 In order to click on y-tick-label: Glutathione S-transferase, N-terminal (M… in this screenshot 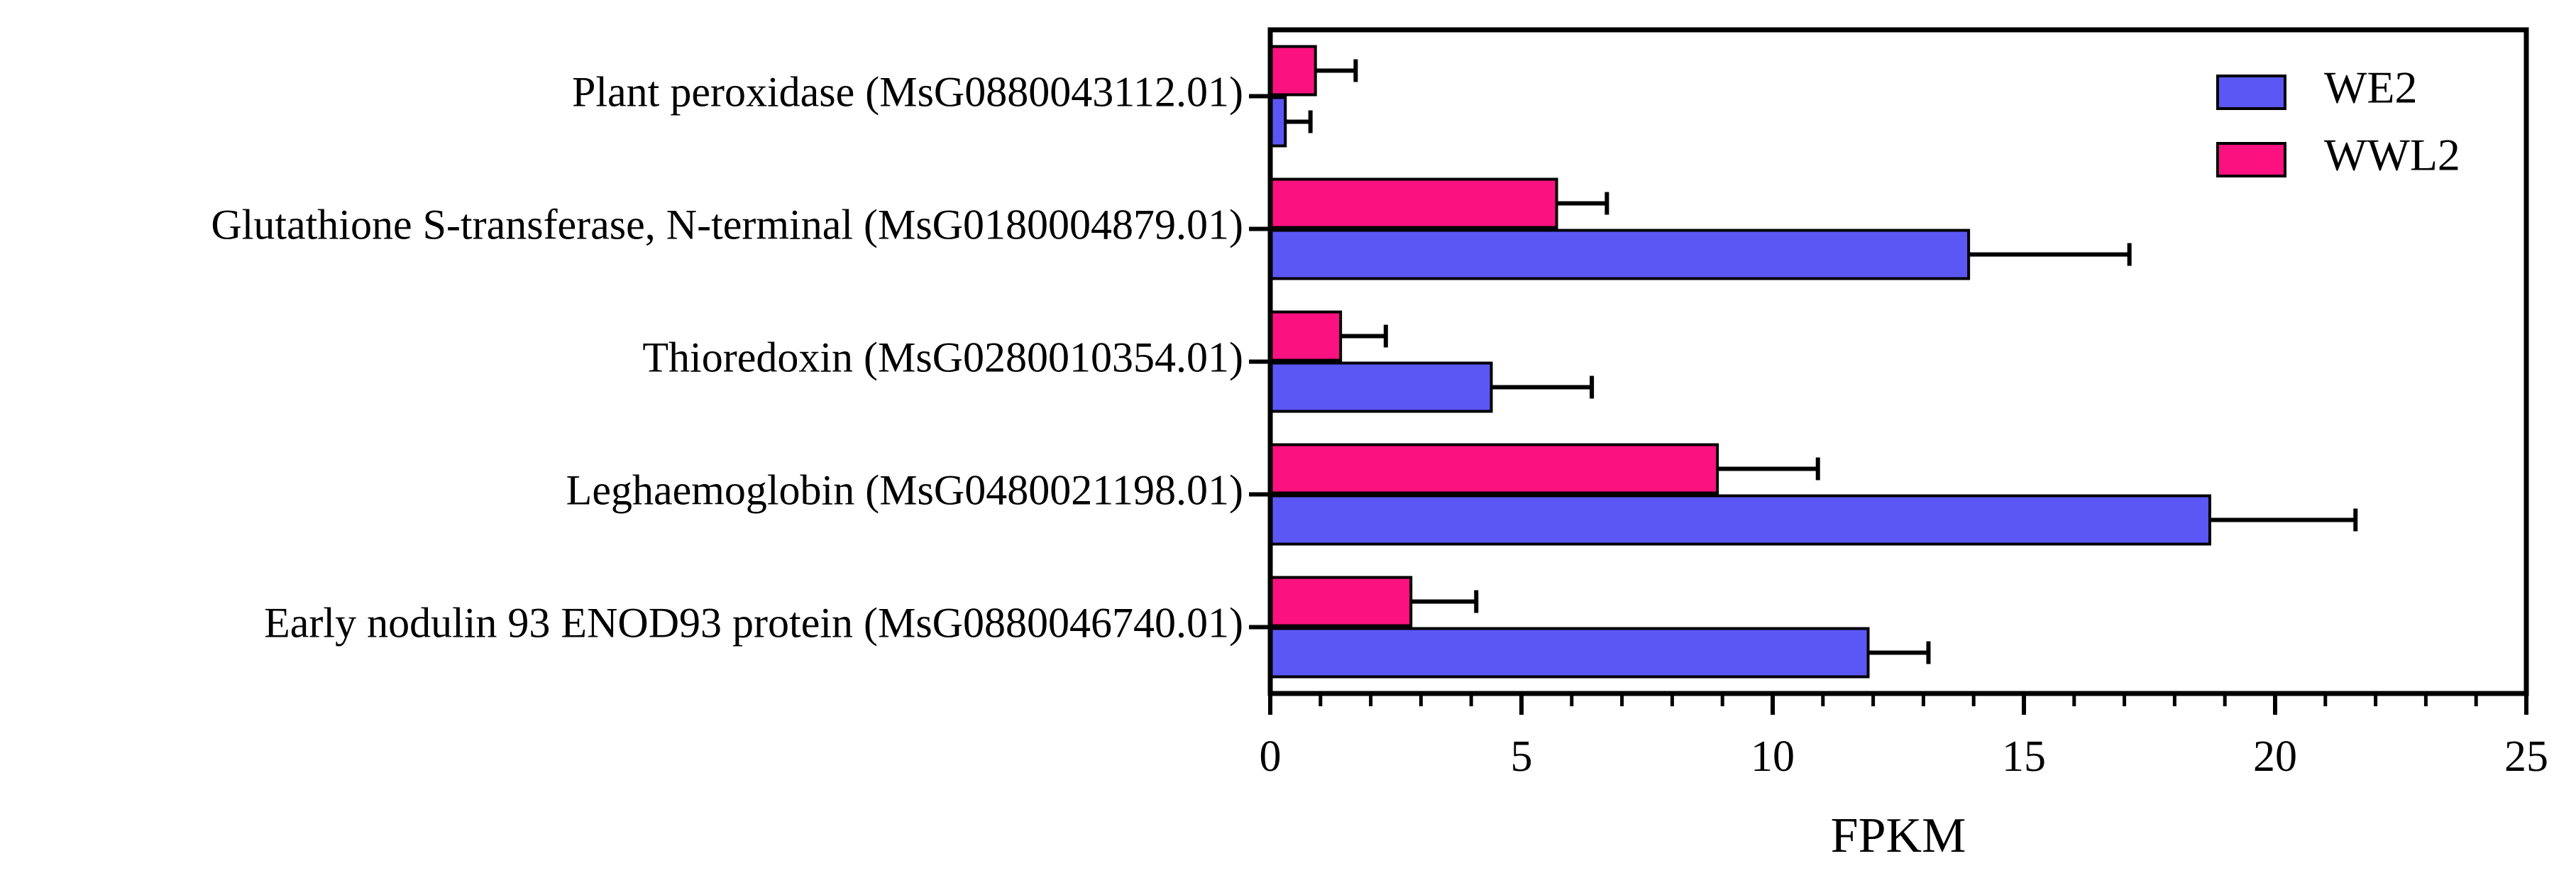, I will do `click(727, 224)`.